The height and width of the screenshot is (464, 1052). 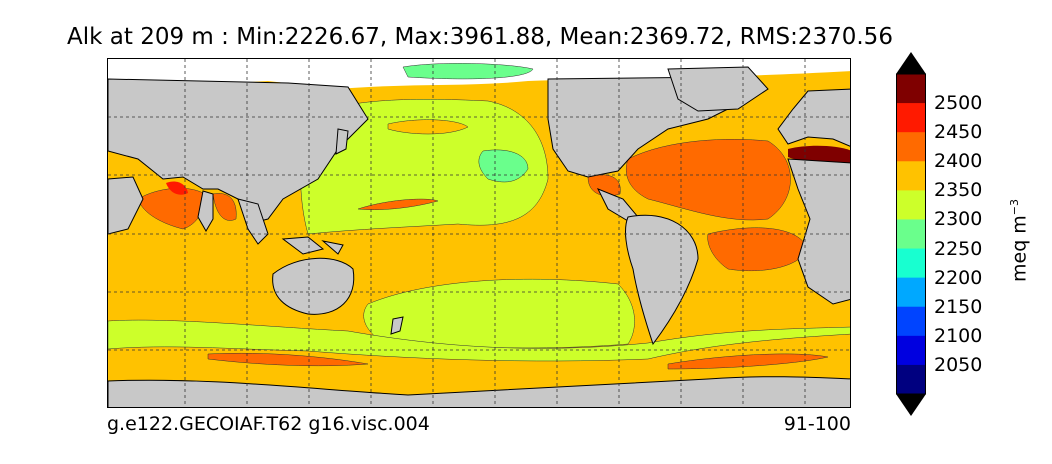 I want to click on colorbar-tick-label: 2400, so click(x=958, y=161).